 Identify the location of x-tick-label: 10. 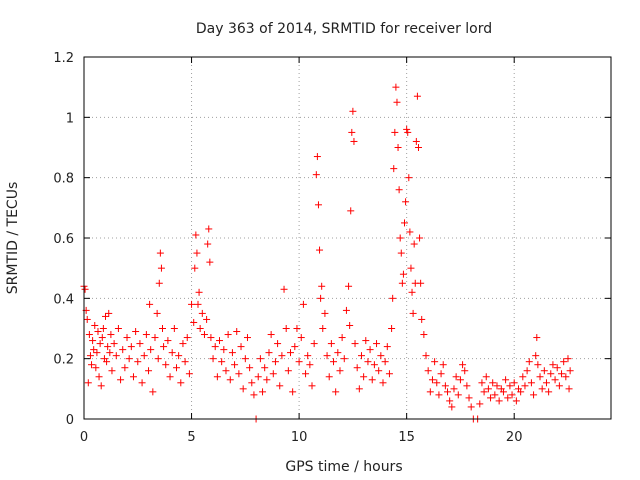
(299, 437).